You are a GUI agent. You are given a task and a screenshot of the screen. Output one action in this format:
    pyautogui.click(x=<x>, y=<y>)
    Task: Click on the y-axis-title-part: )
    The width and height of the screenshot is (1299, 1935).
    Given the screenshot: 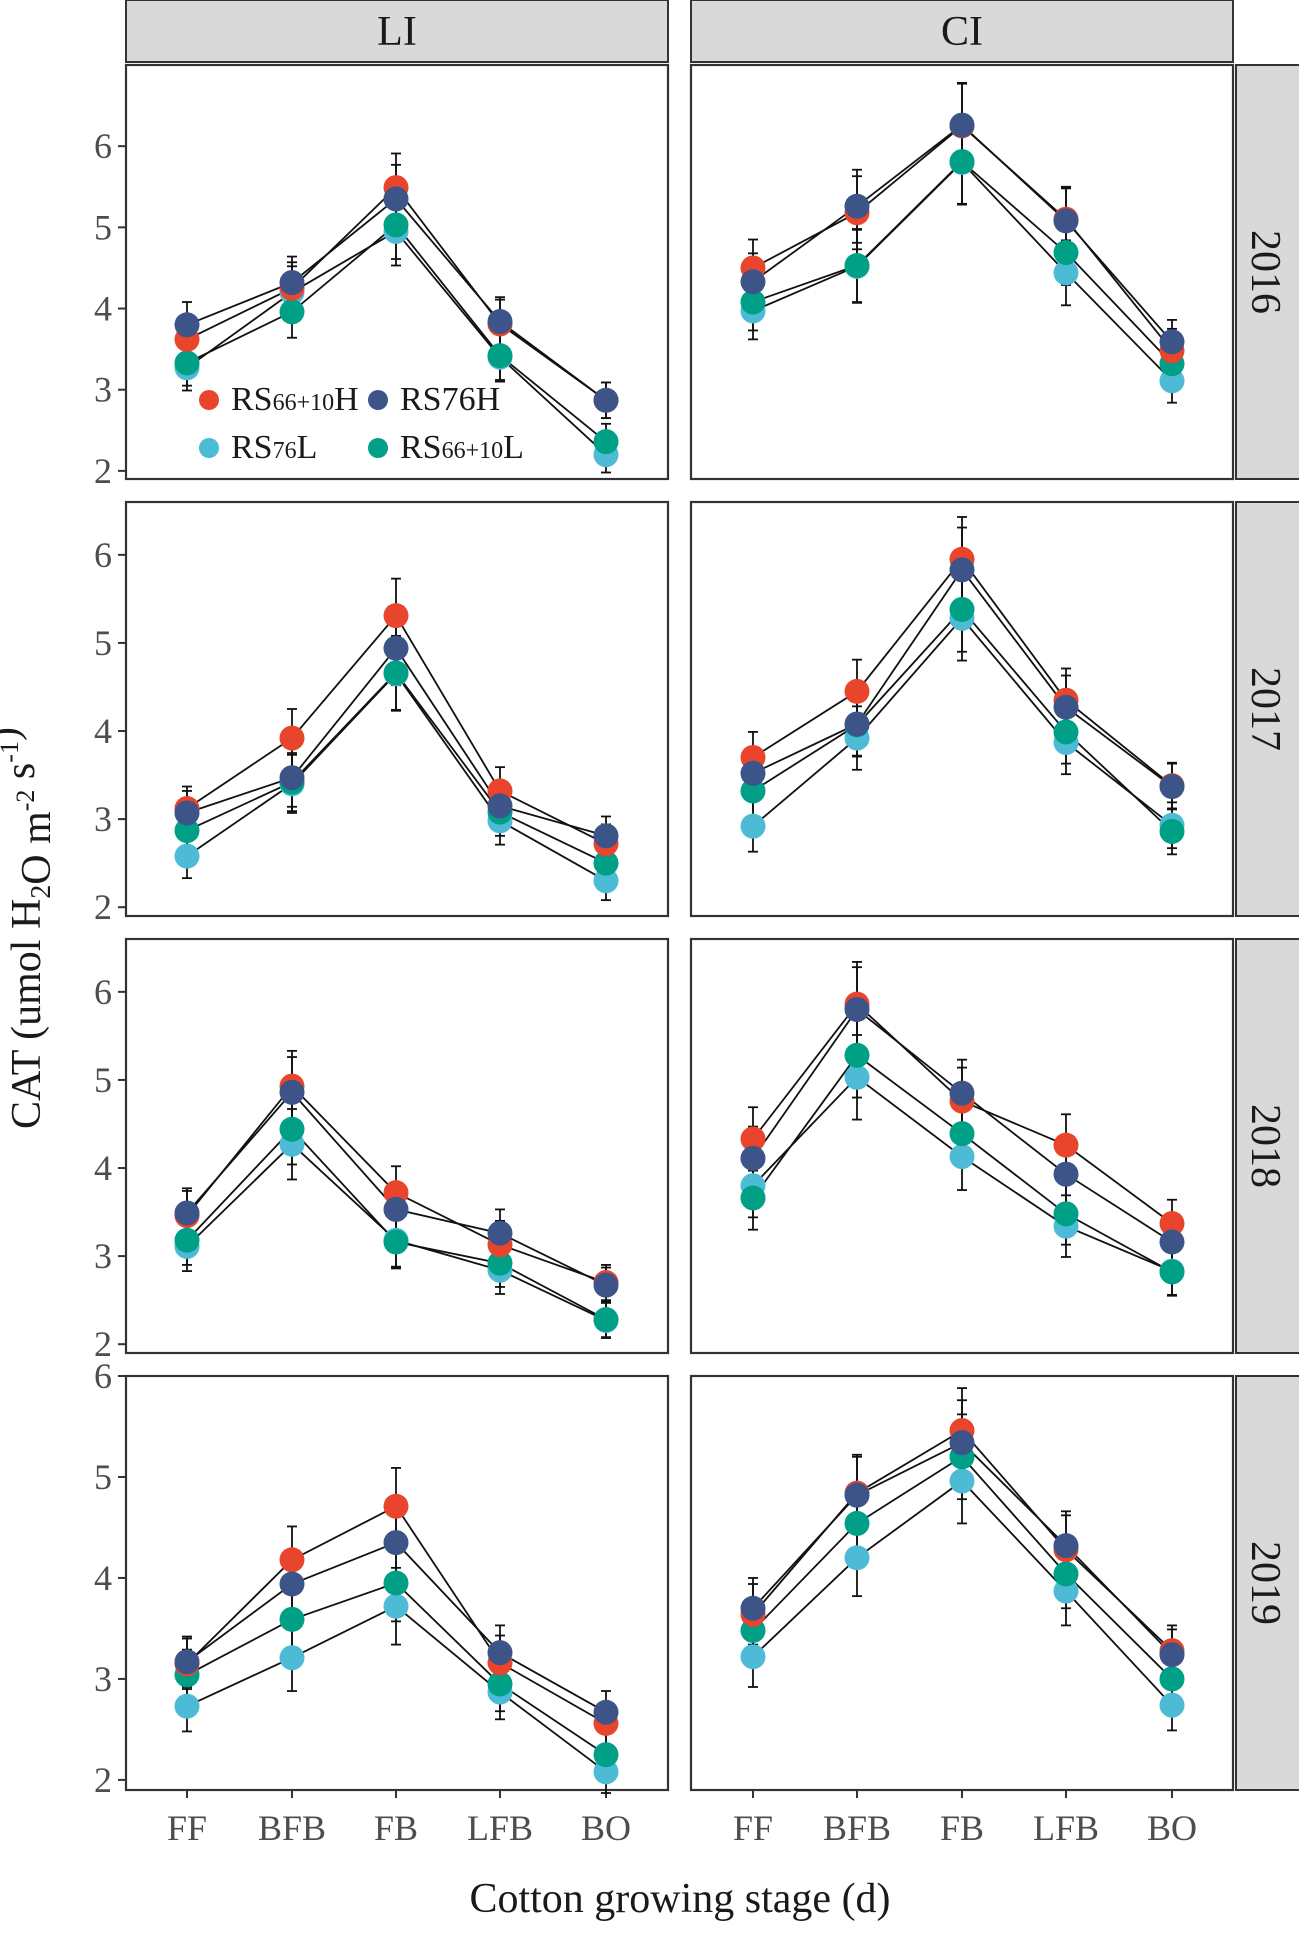 What is the action you would take?
    pyautogui.click(x=14, y=734)
    